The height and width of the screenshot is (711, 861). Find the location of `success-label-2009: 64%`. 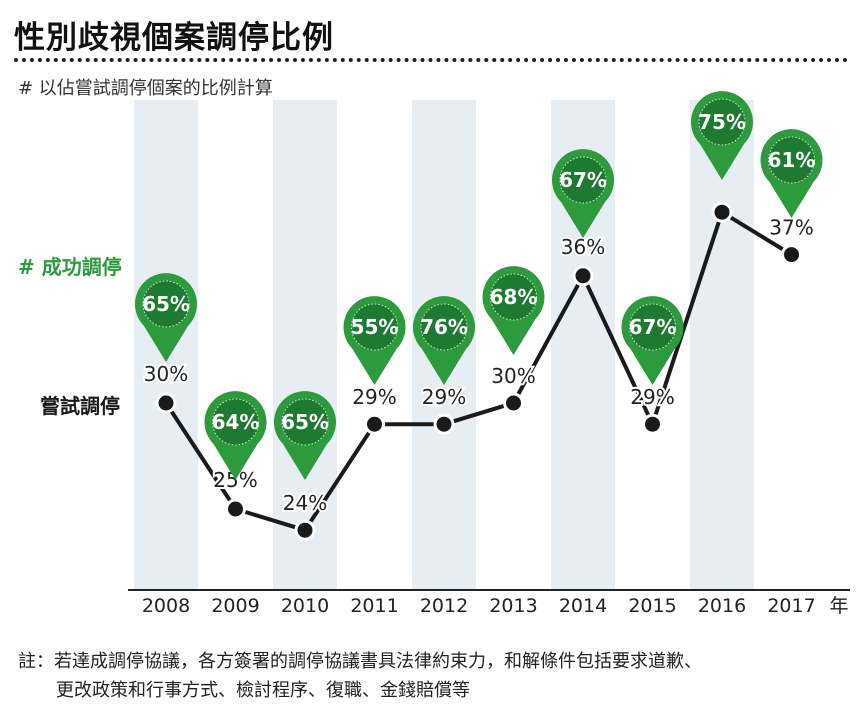

success-label-2009: 64% is located at coordinates (236, 422).